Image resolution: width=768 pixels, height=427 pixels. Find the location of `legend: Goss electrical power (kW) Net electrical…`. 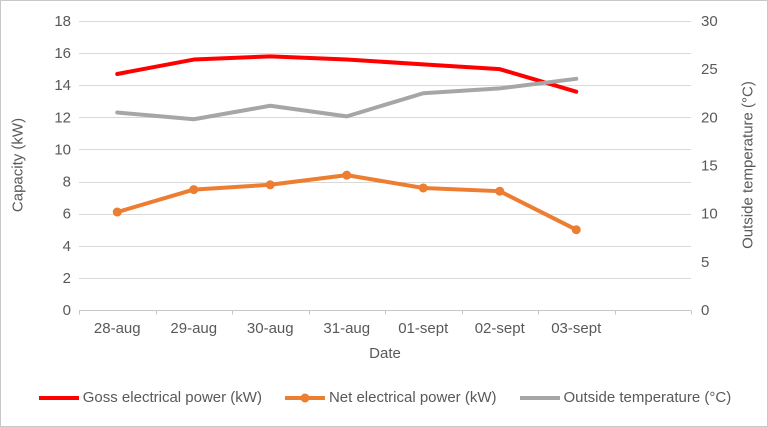

legend: Goss electrical power (kW) Net electrical… is located at coordinates (384, 397).